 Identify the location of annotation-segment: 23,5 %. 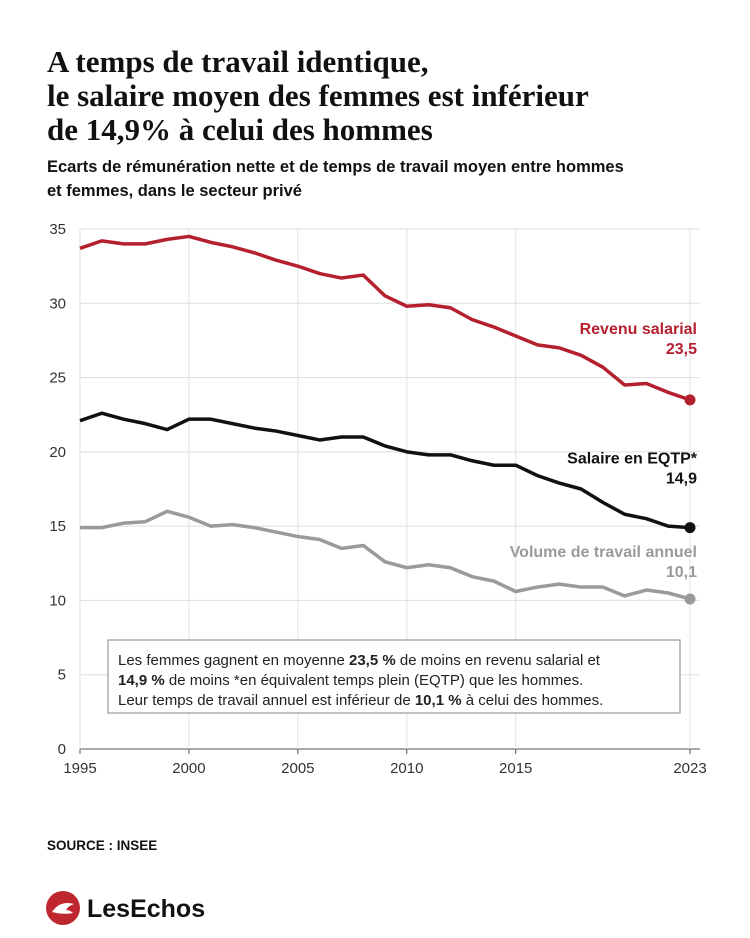
(372, 660).